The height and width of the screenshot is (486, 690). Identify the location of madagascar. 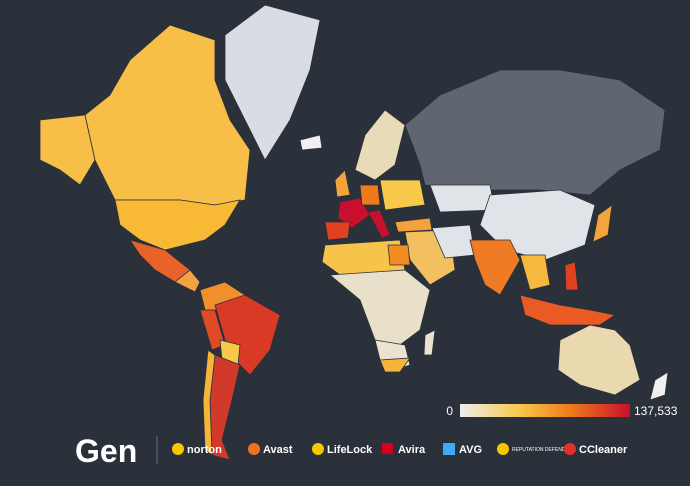
(429, 342).